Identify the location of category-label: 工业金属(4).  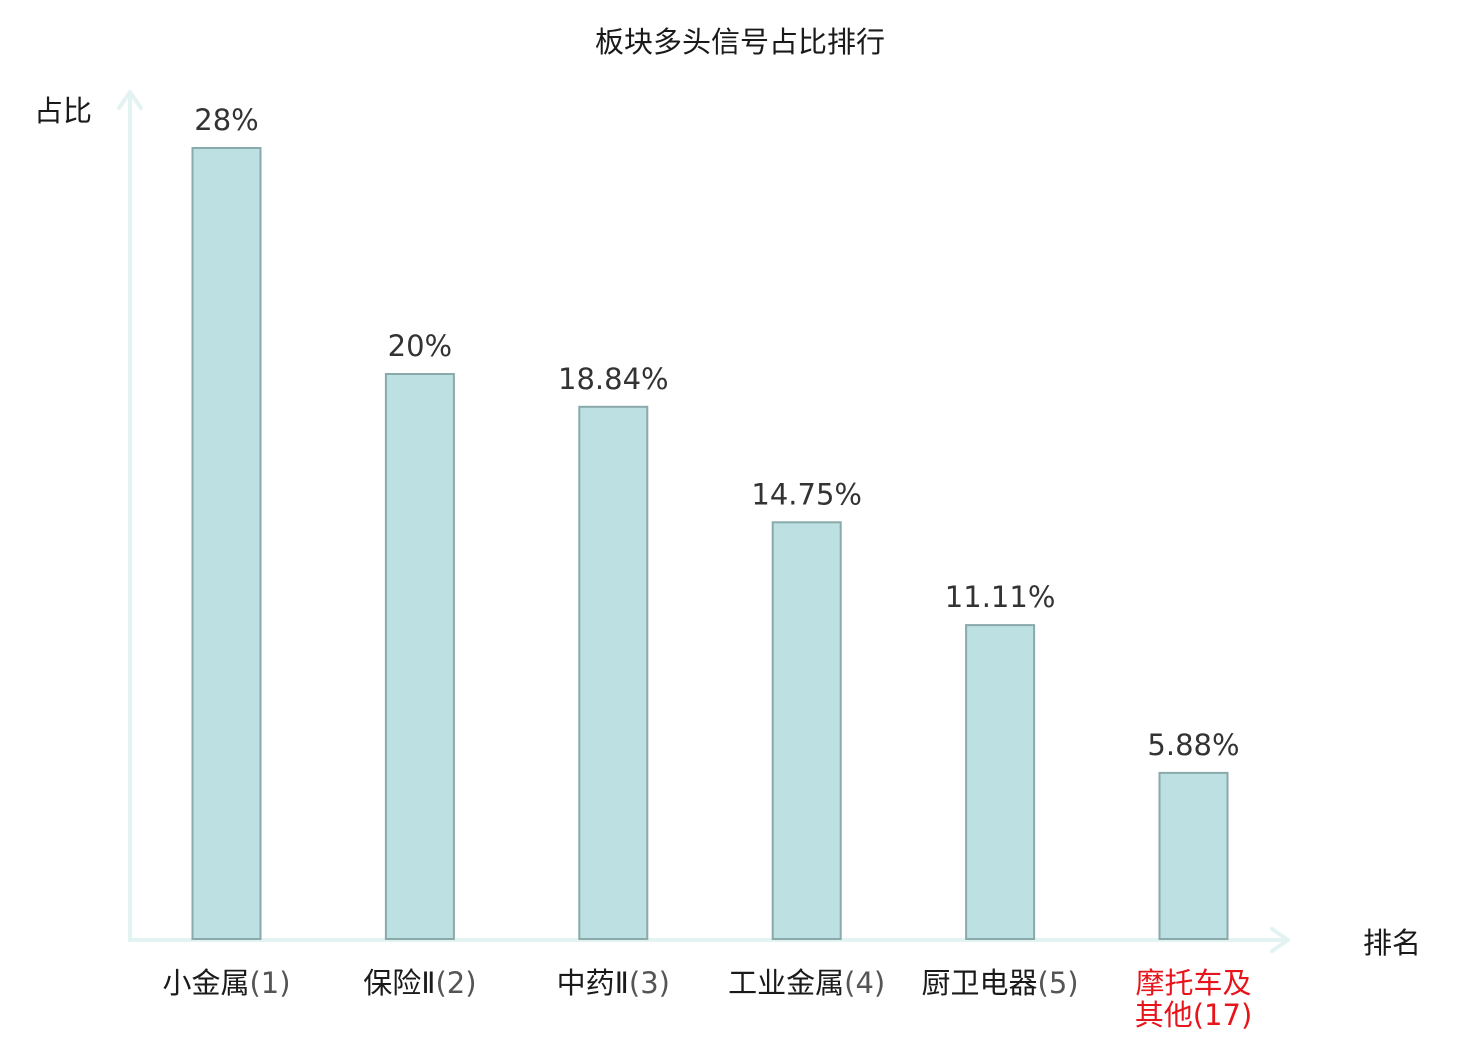
(806, 983).